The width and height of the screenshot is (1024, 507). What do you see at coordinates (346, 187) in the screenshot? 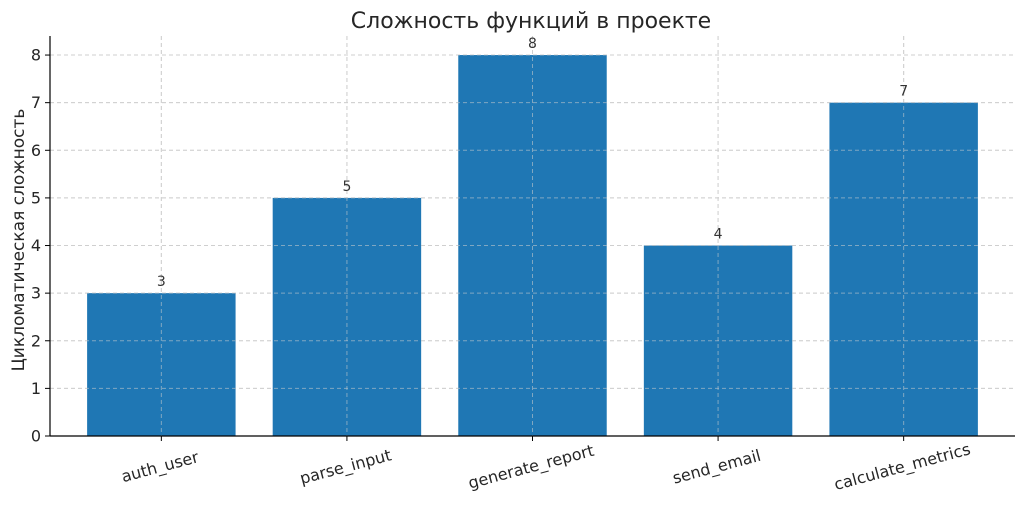
I see `data-label: 5` at bounding box center [346, 187].